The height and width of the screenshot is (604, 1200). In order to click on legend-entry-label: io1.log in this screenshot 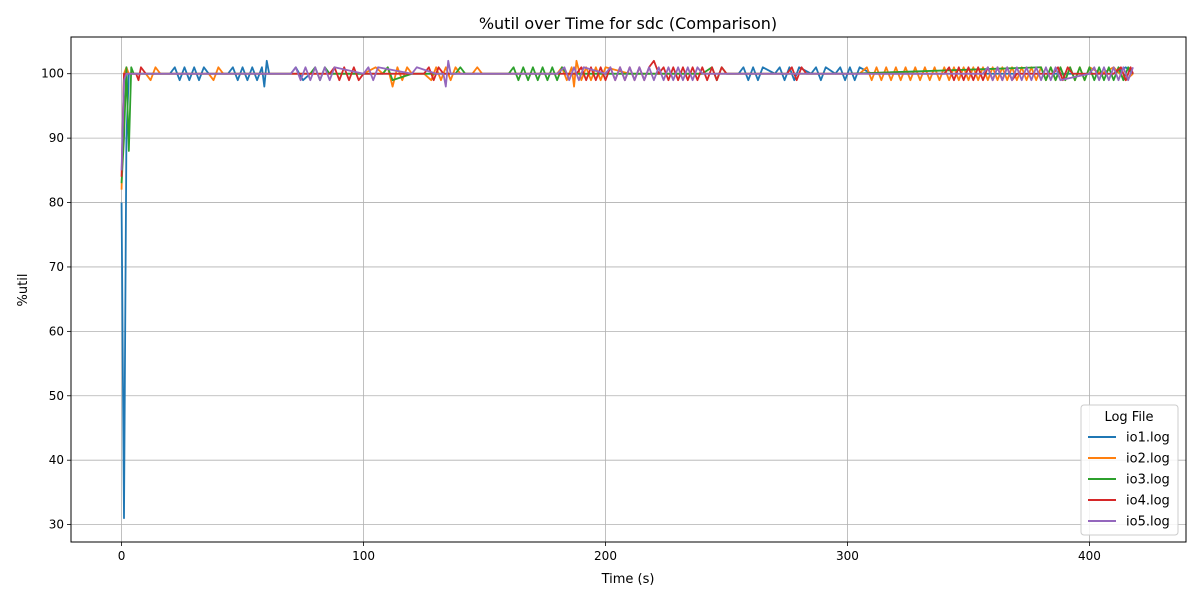, I will do `click(1148, 438)`.